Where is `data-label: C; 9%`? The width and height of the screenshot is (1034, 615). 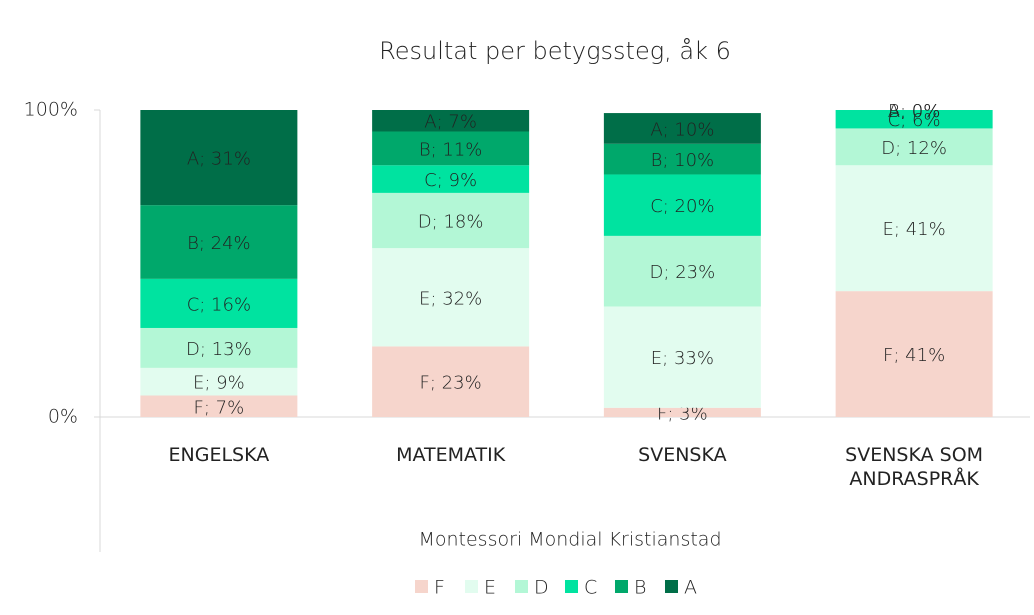 data-label: C; 9% is located at coordinates (450, 180).